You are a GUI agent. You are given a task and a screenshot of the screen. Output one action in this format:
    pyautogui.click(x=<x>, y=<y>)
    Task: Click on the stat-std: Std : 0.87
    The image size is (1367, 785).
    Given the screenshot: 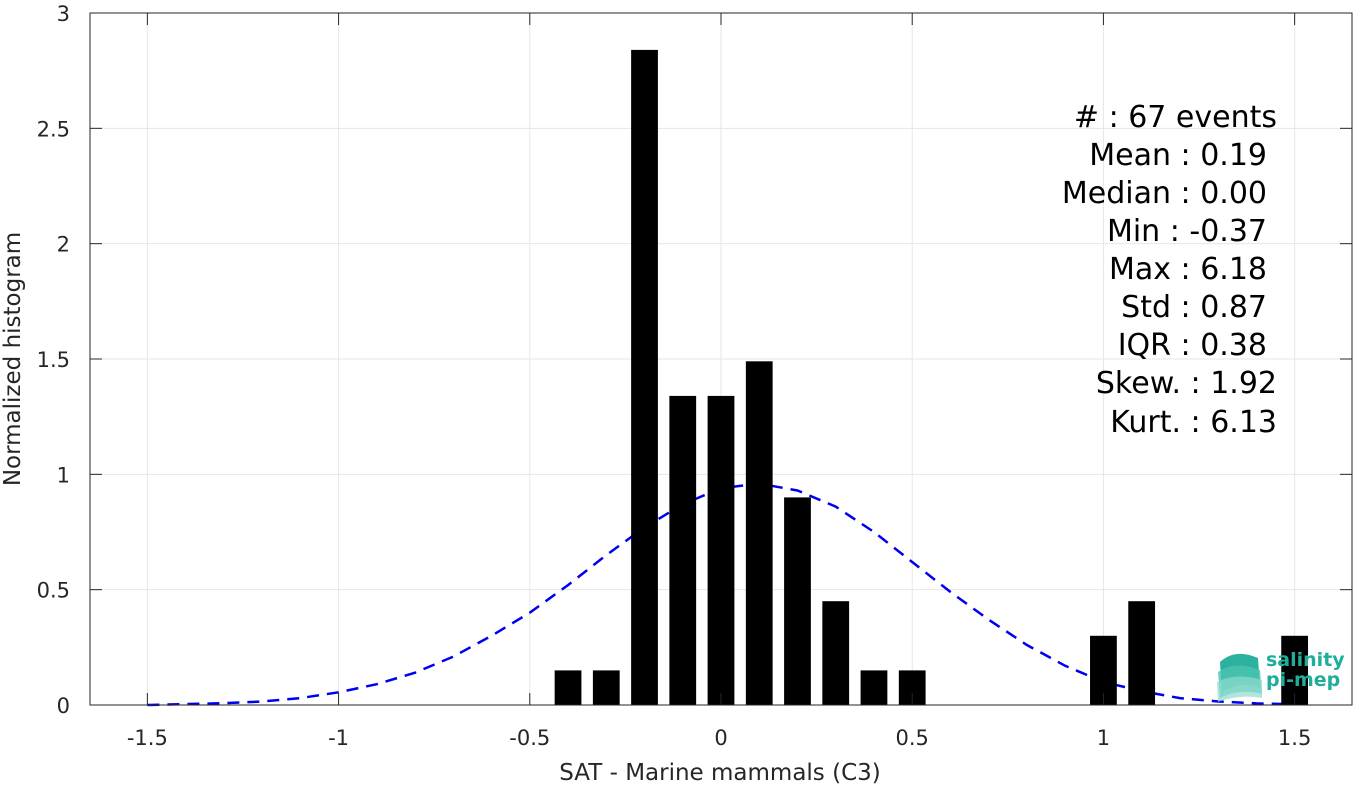 What is the action you would take?
    pyautogui.click(x=1194, y=307)
    